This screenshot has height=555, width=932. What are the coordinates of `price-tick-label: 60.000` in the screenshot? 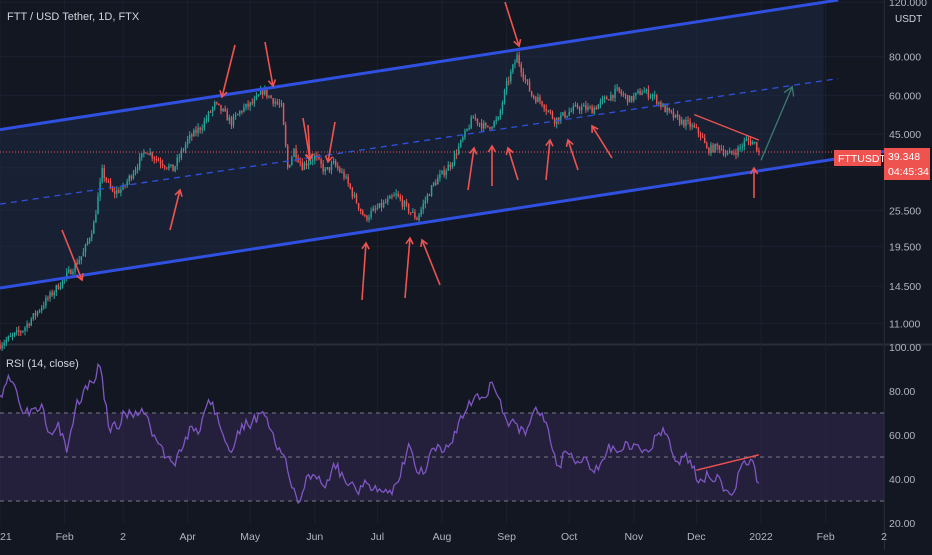 It's located at (905, 96).